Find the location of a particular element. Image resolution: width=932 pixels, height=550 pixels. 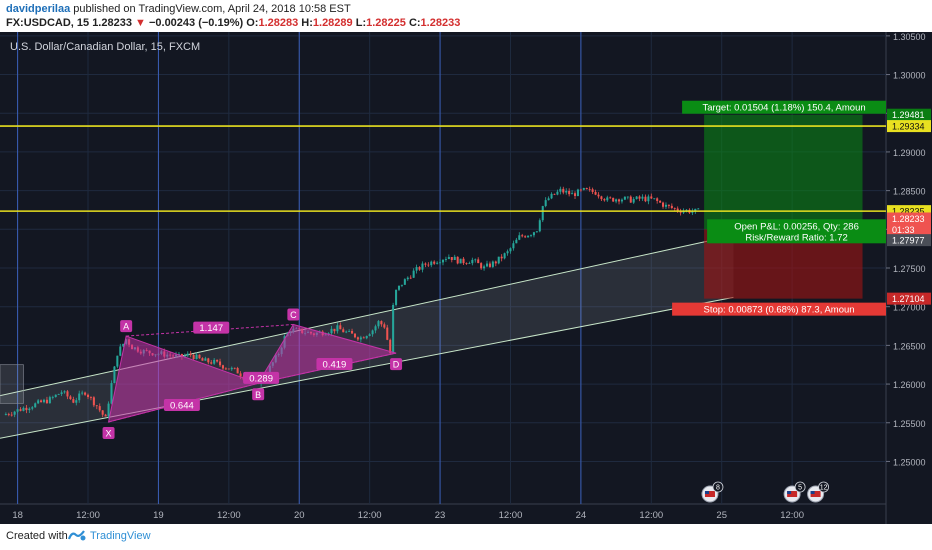

pattern-point-c: C is located at coordinates (293, 314).